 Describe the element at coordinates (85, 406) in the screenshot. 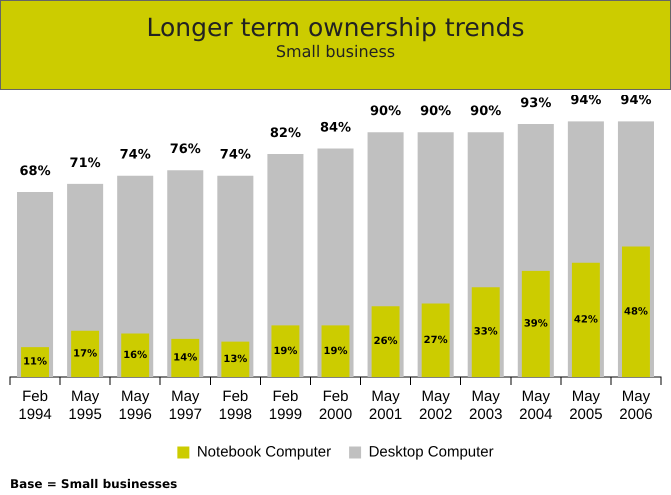

I see `x-tick-label: May 1995` at that location.